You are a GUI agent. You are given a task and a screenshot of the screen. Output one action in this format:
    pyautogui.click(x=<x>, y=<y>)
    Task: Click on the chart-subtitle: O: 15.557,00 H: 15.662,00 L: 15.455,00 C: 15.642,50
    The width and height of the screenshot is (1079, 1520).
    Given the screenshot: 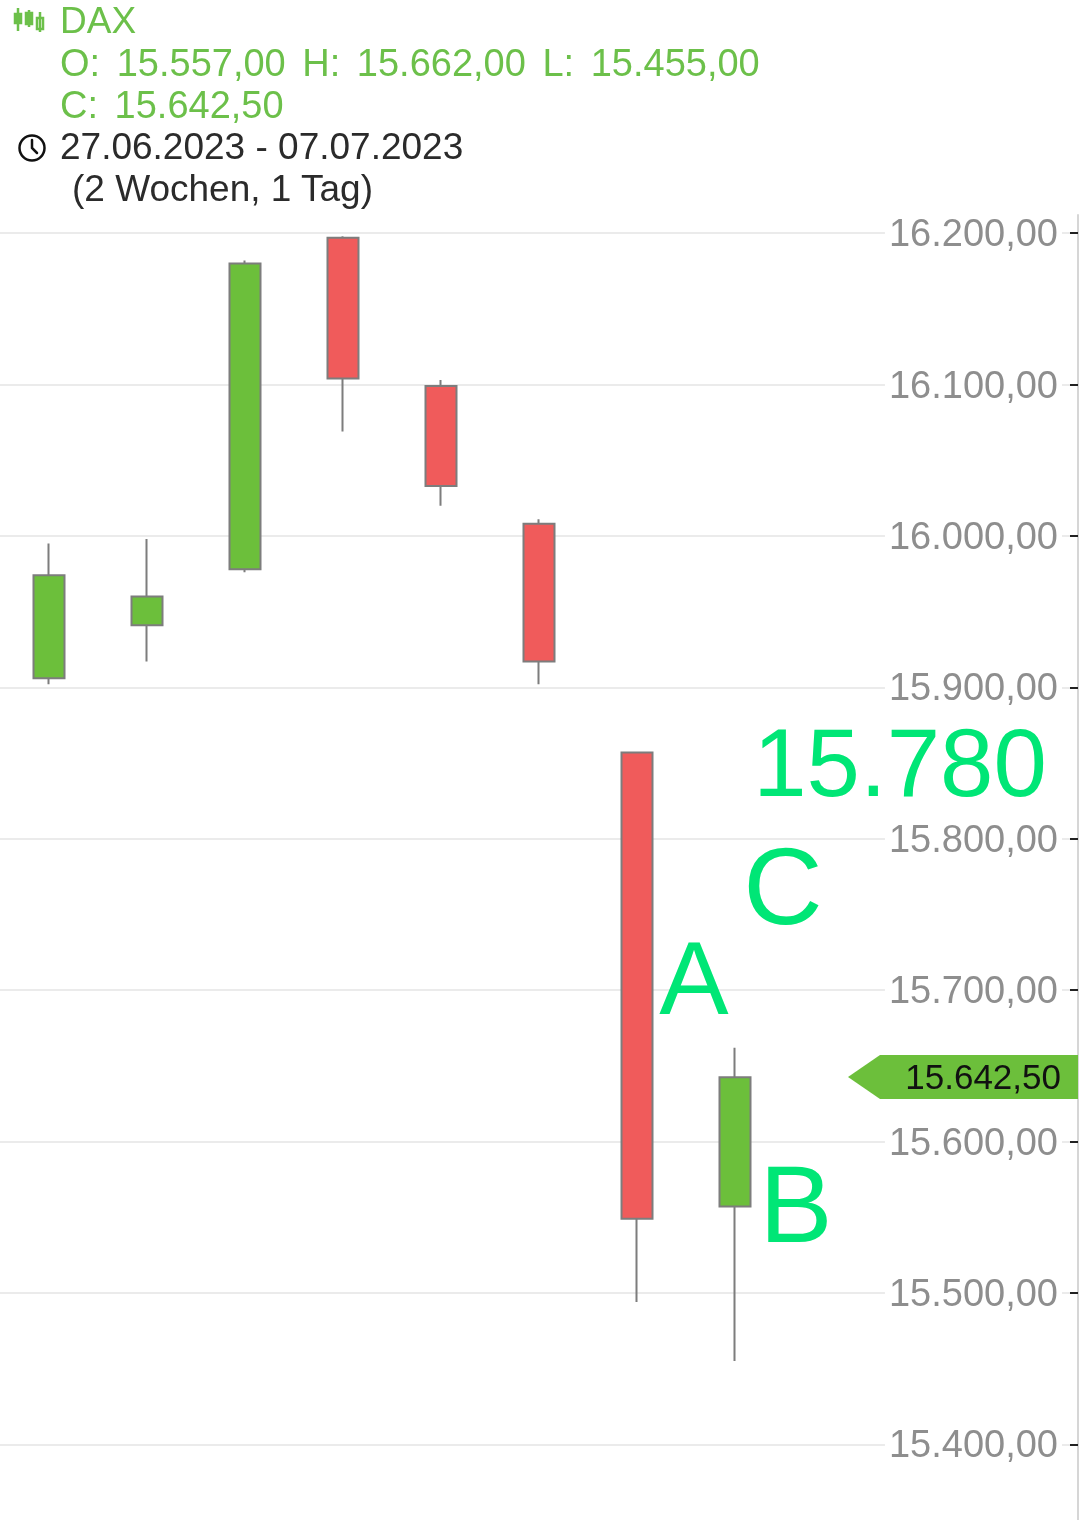 What is the action you would take?
    pyautogui.click(x=410, y=84)
    